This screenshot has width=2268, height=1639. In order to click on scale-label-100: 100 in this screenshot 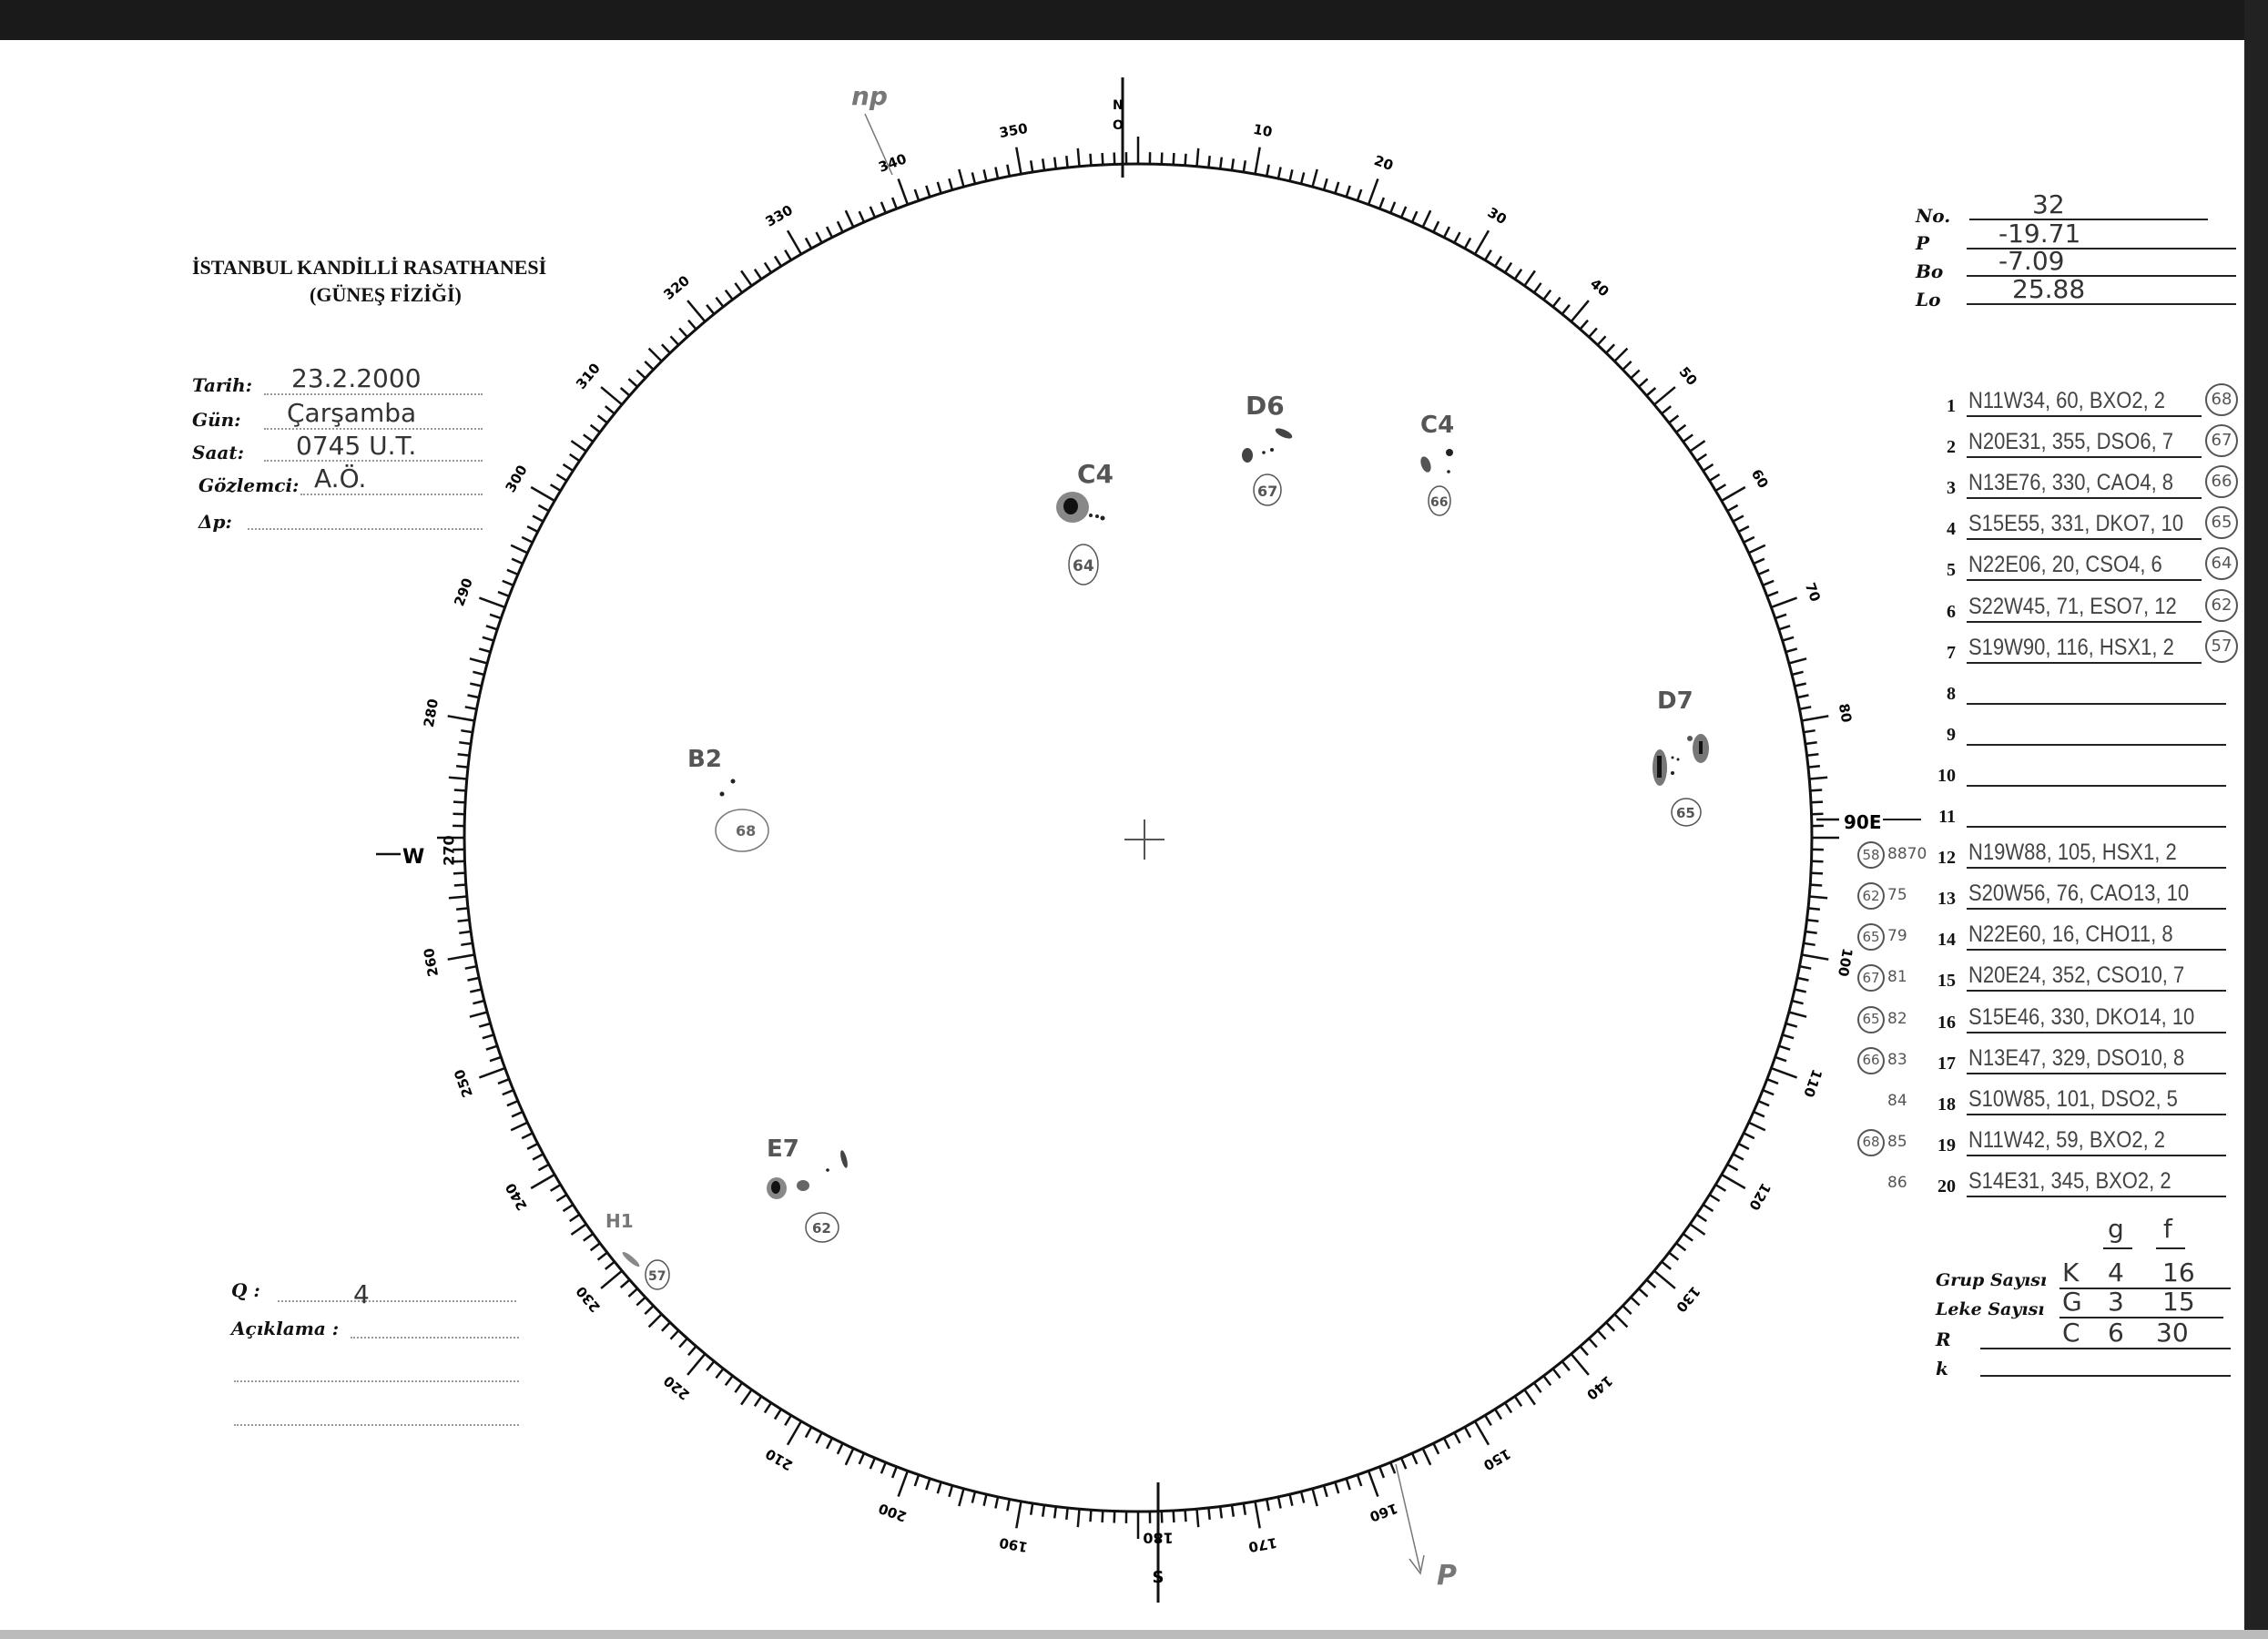, I will do `click(1845, 962)`.